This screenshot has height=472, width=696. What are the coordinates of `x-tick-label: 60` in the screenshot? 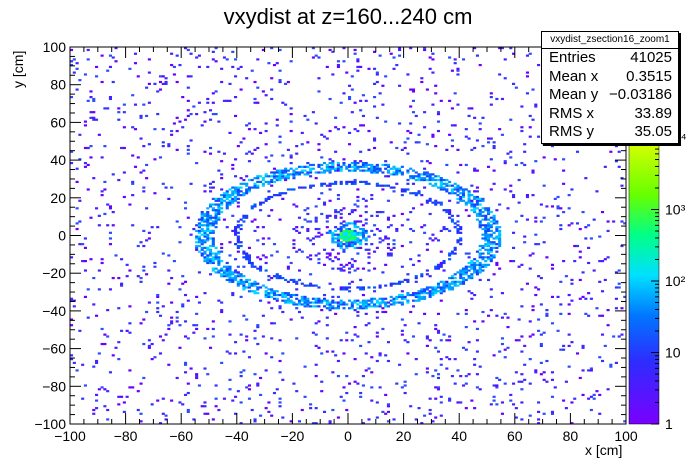 It's located at (515, 436).